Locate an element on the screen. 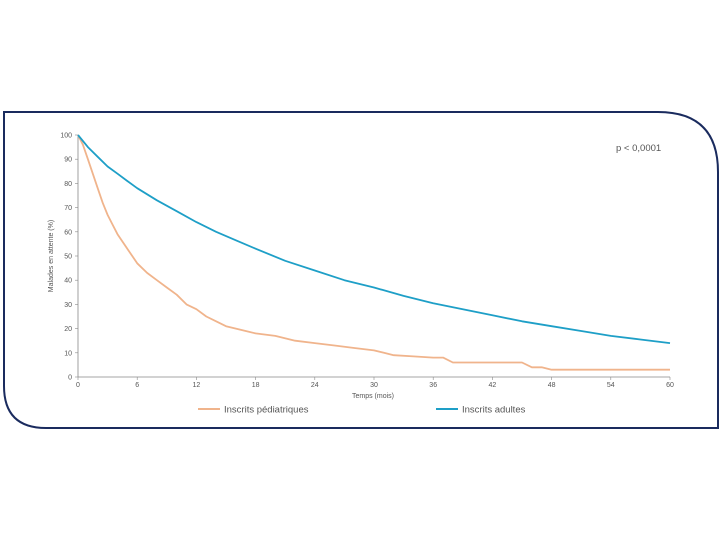 This screenshot has width=720, height=540. x-tick-label: 24 is located at coordinates (315, 385).